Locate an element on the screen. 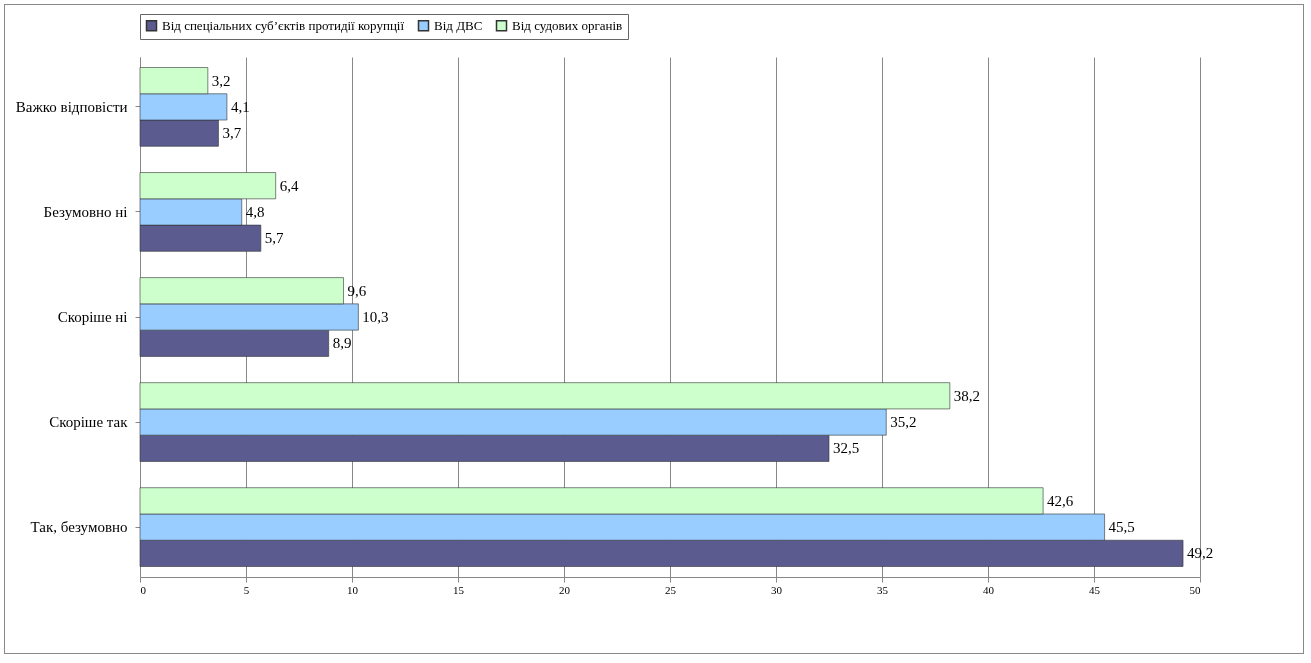 This screenshot has width=1311, height=663. y-tick-label: Безумовно ні is located at coordinates (85, 211).